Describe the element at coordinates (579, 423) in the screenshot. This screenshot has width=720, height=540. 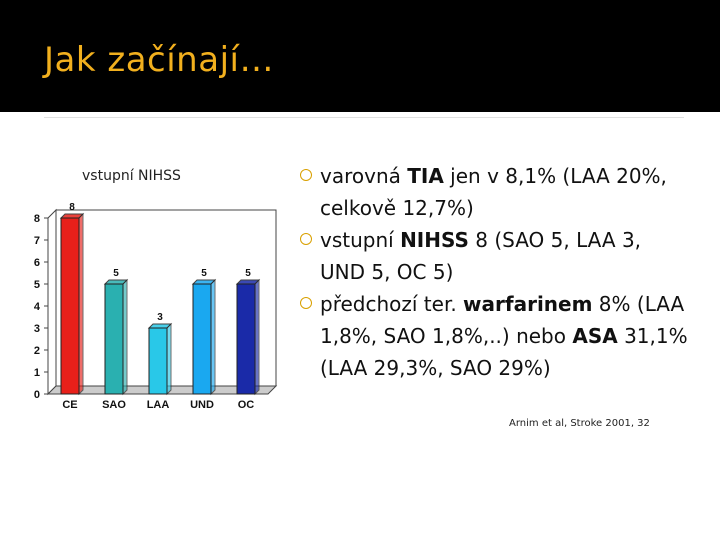
I see `citation: Arnim et al, Stroke 2001, 32` at that location.